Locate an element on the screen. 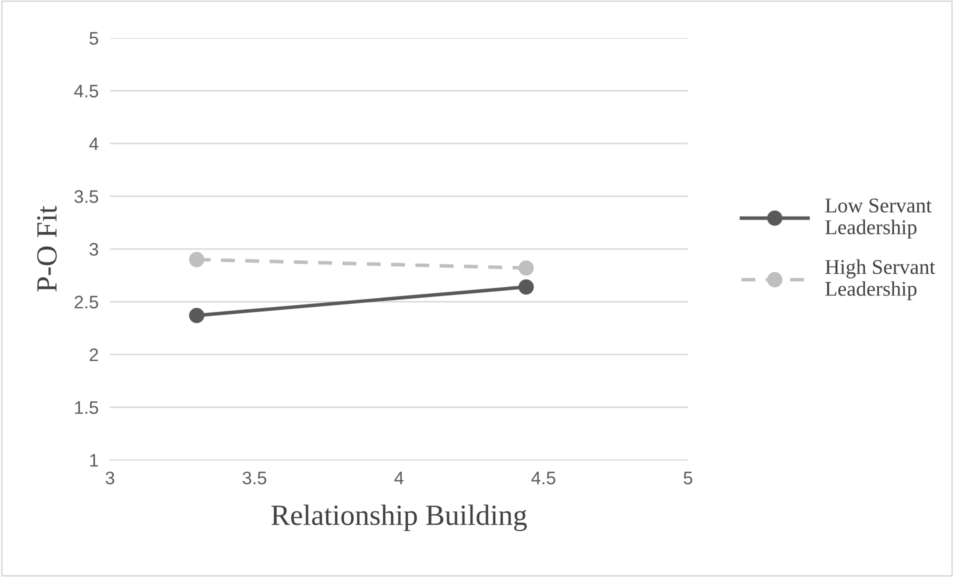  y-tick-label: 2 is located at coordinates (94, 355).